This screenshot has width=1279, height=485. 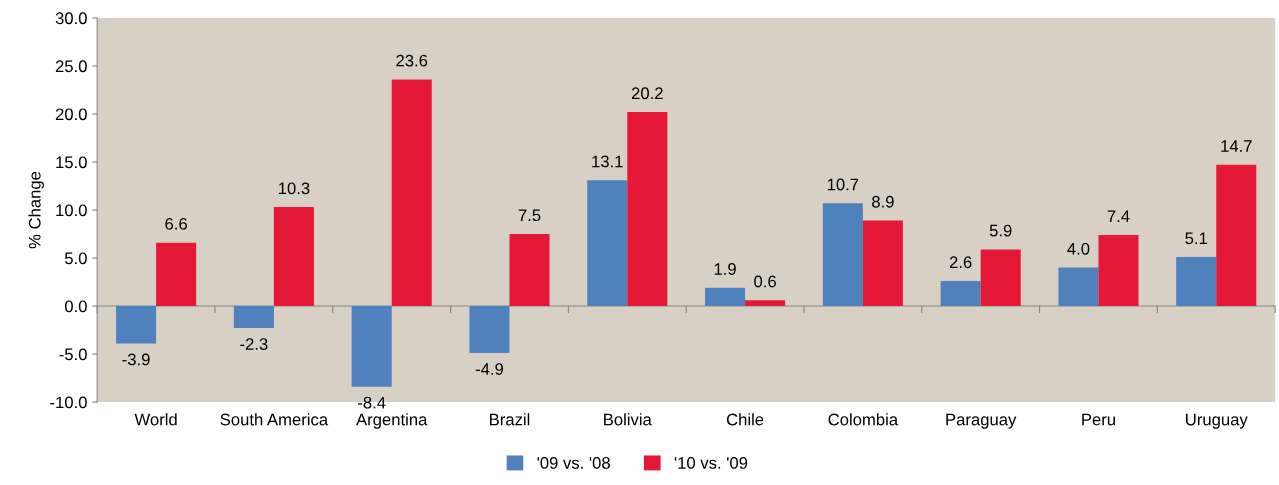 I want to click on x-tick-label: Colombia, so click(x=863, y=419).